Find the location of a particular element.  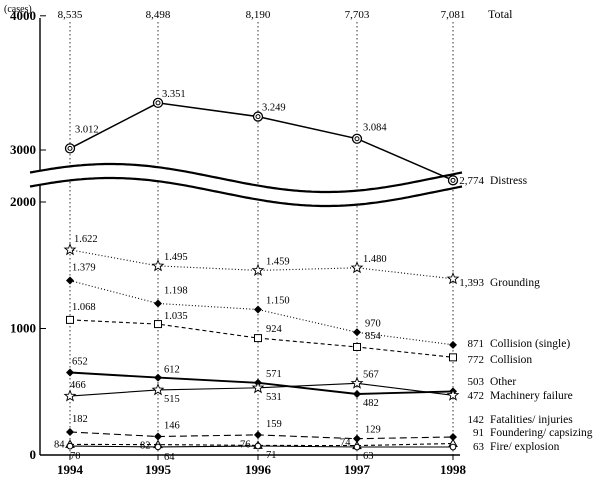

data-label-last: 2,774 is located at coordinates (471, 181).